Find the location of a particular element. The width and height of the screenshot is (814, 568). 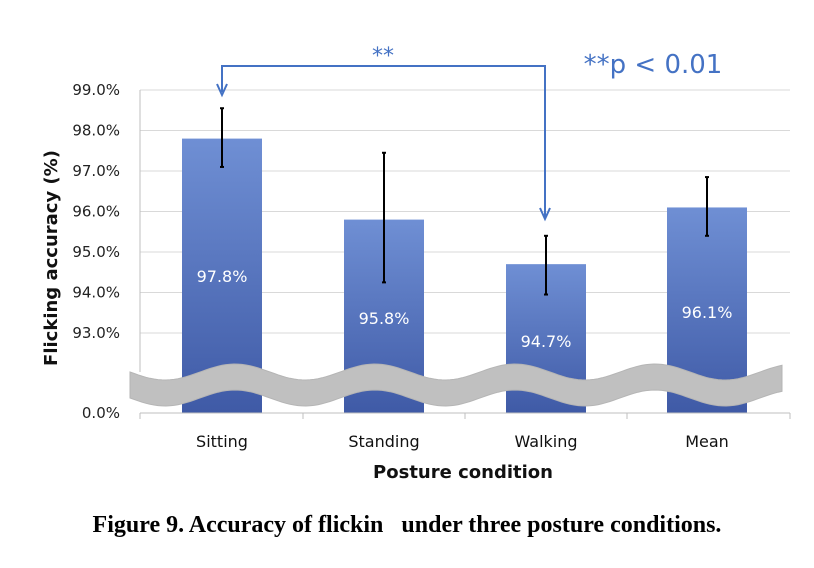

y-tick-label: 99.0% is located at coordinates (96, 90).